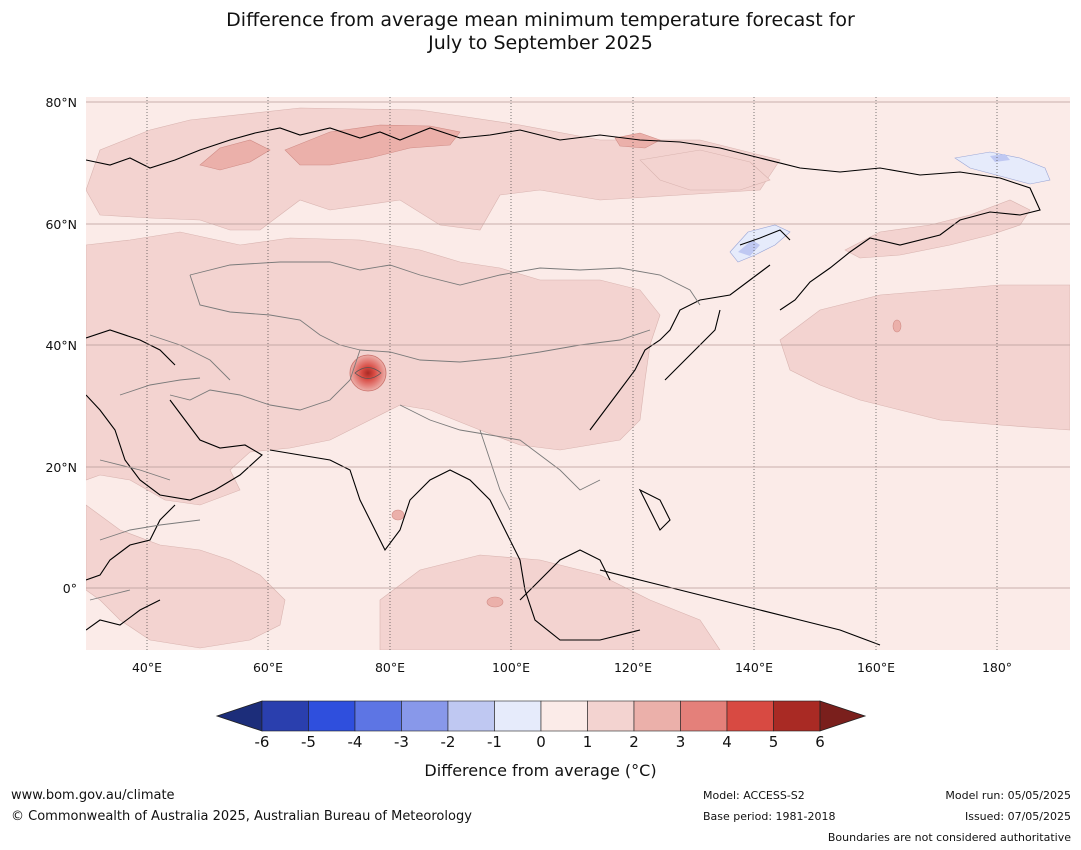  I want to click on colorbar-arrow-high, so click(843, 716).